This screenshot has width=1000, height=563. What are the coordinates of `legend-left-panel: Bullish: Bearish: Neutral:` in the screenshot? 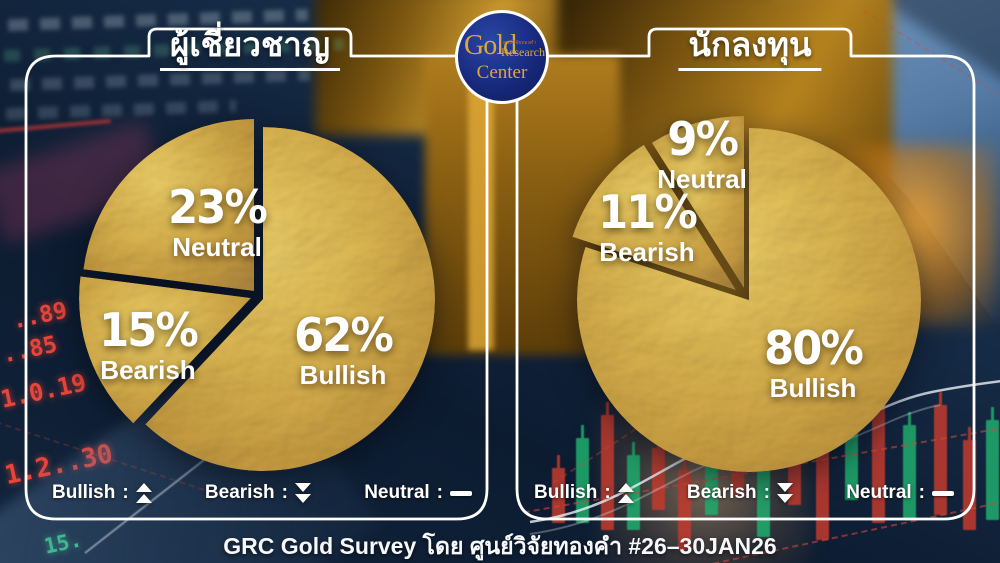 It's located at (262, 493).